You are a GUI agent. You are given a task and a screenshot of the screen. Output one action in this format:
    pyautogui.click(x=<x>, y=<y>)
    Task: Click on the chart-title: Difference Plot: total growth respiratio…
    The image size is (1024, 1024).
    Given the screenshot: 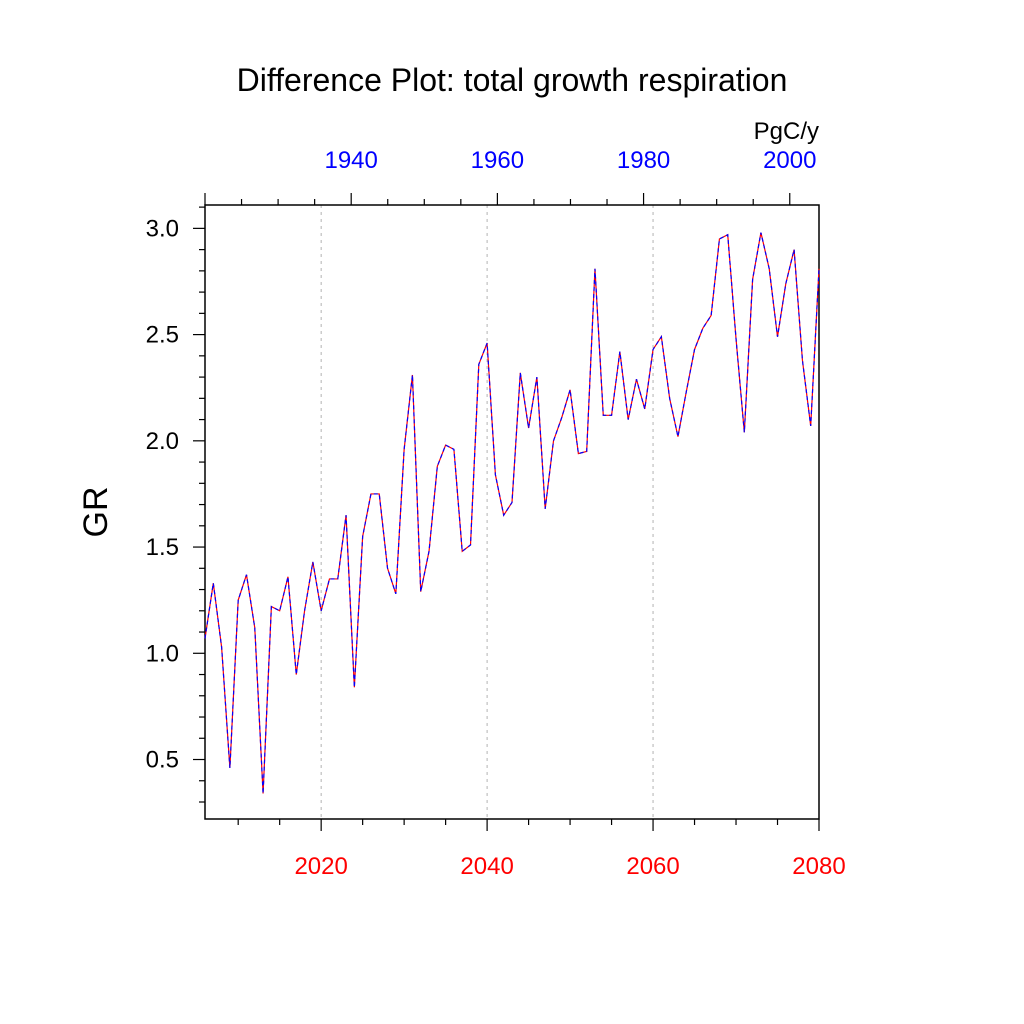 What is the action you would take?
    pyautogui.click(x=512, y=80)
    